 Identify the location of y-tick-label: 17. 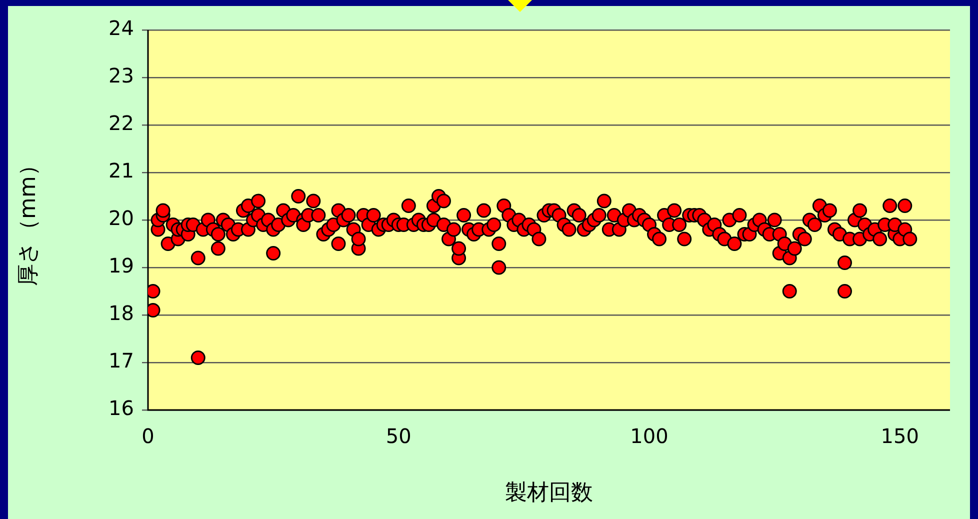
(121, 360).